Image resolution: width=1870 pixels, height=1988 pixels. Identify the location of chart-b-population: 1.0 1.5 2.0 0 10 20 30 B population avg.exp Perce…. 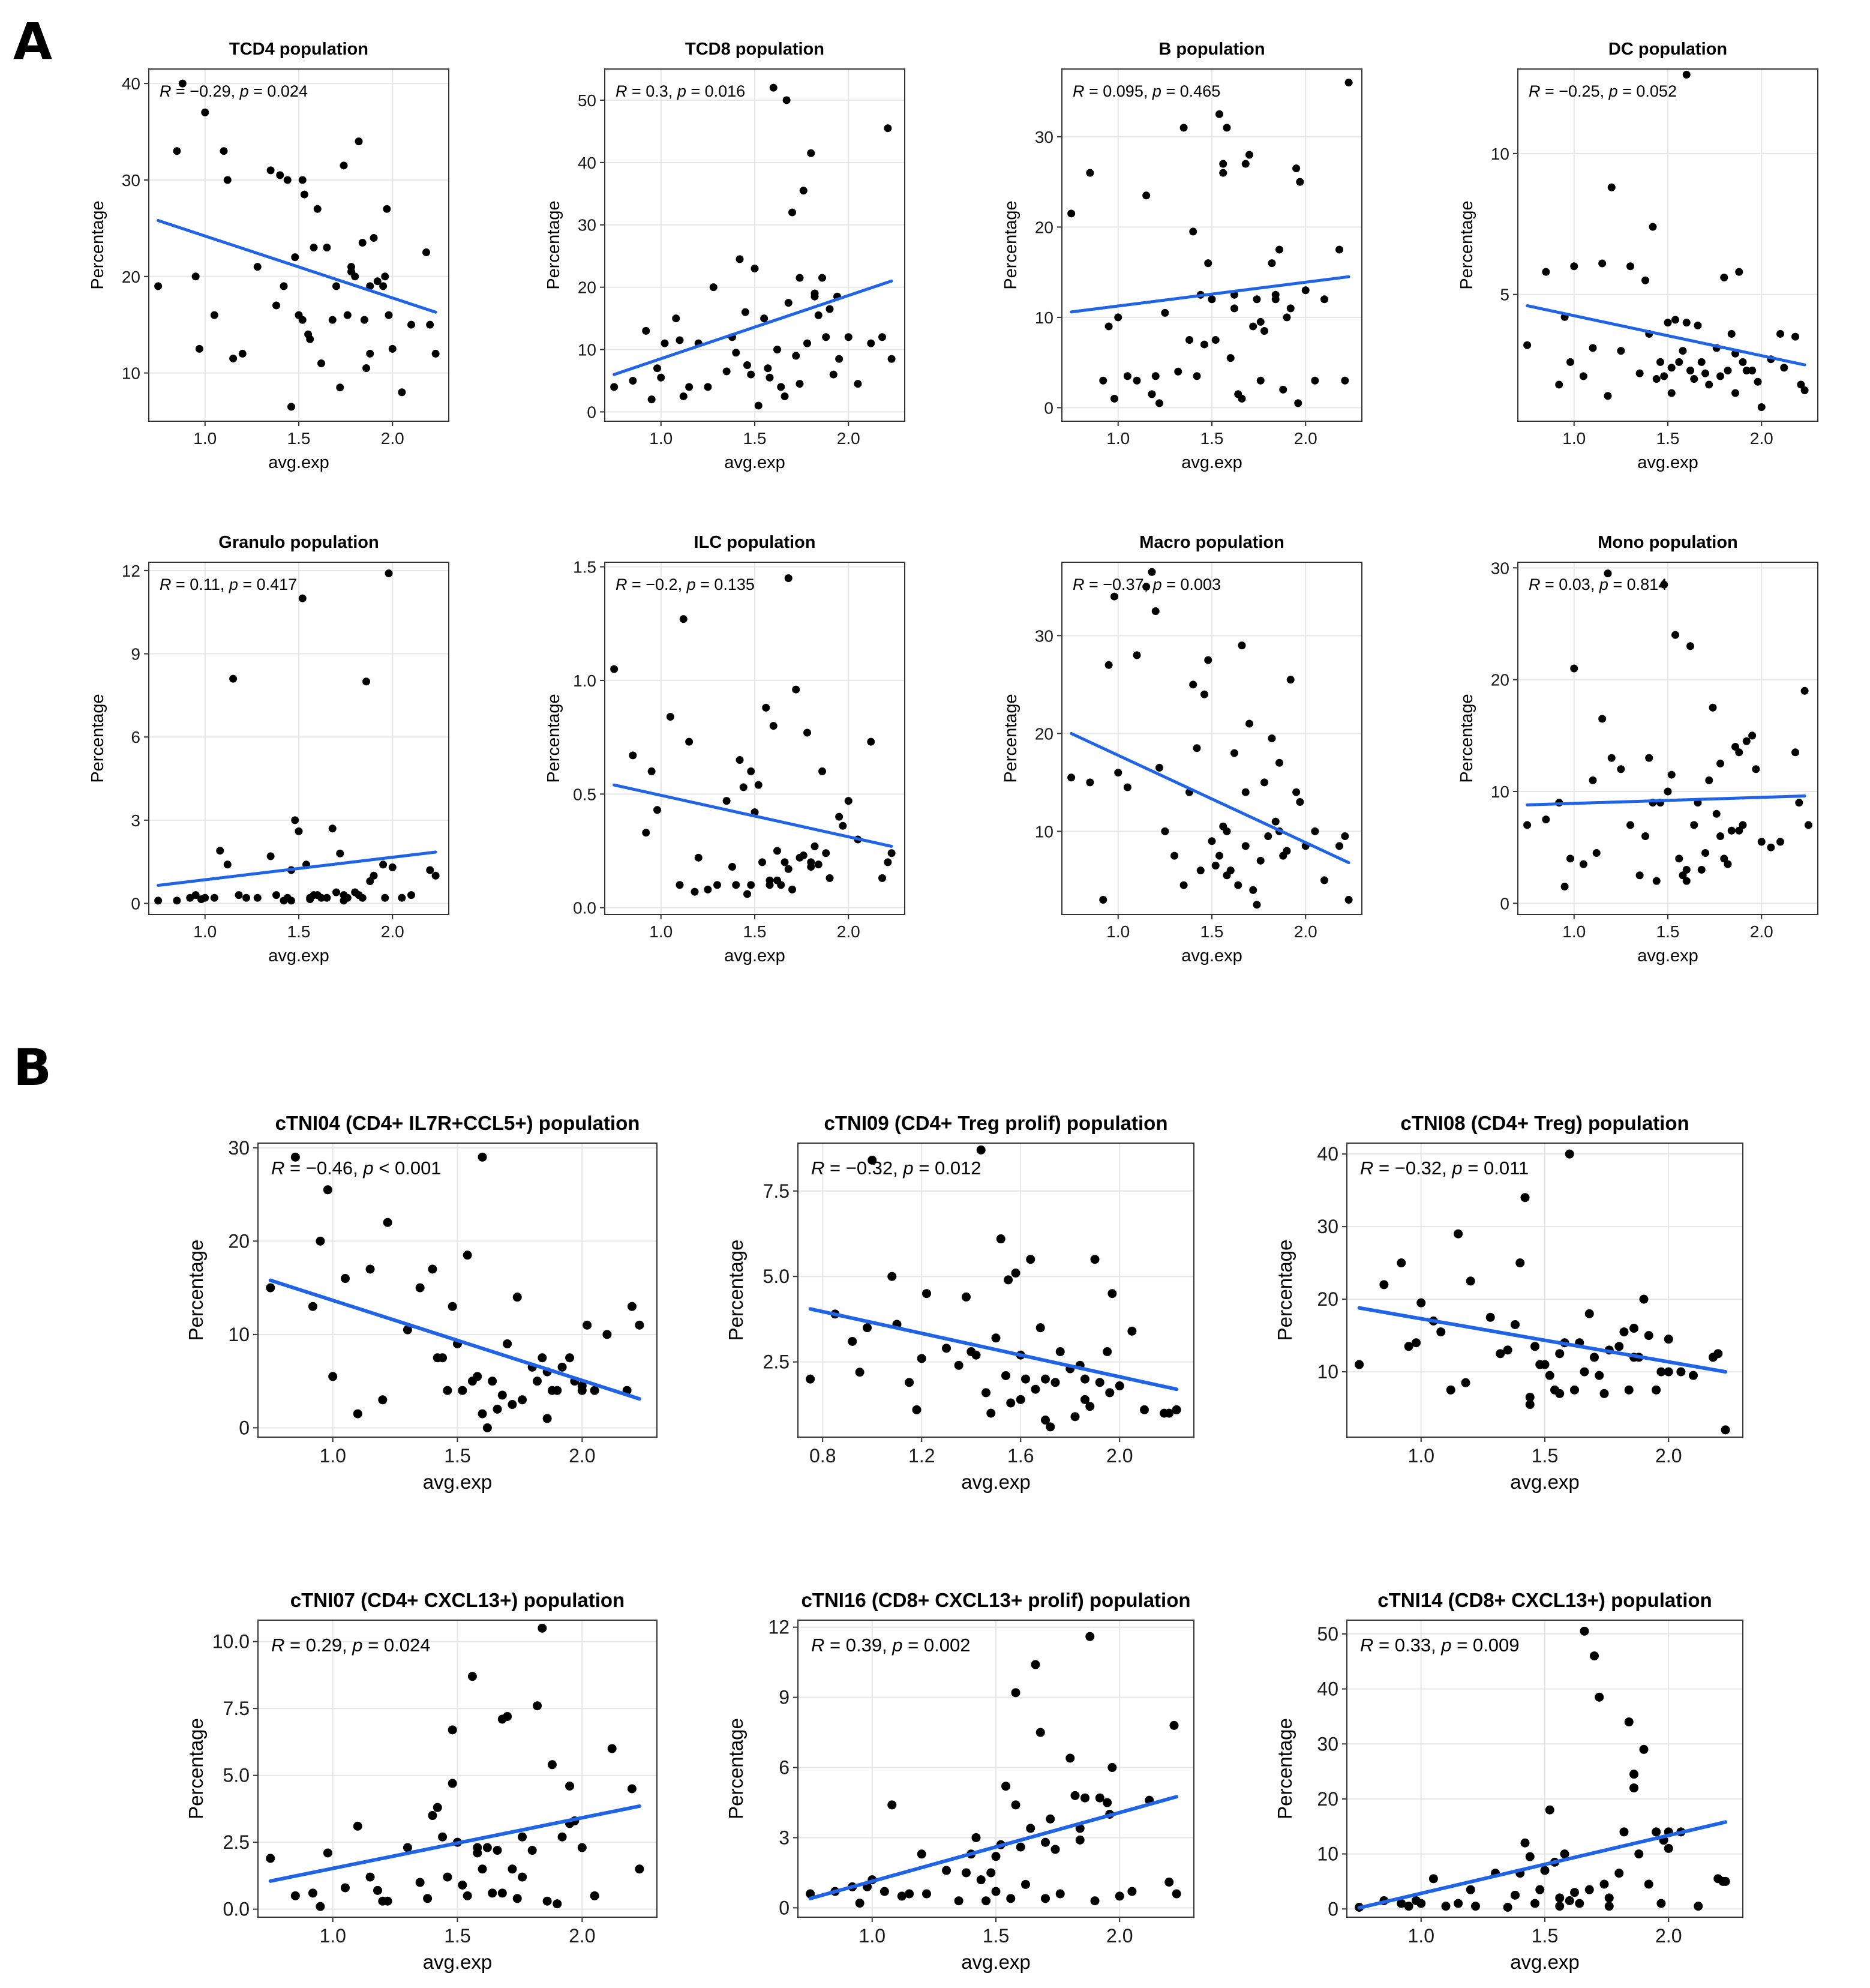
(1181, 256).